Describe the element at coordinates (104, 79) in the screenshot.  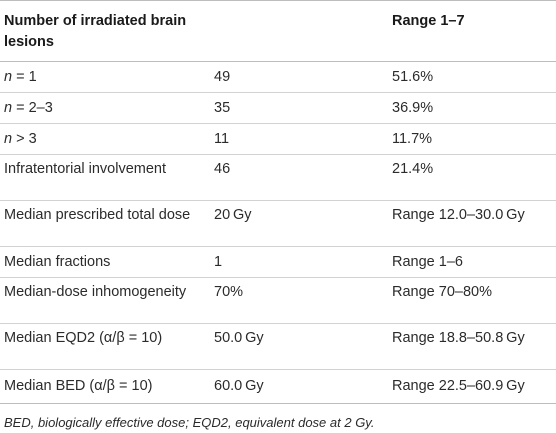
I see `row-label: n = 1` at that location.